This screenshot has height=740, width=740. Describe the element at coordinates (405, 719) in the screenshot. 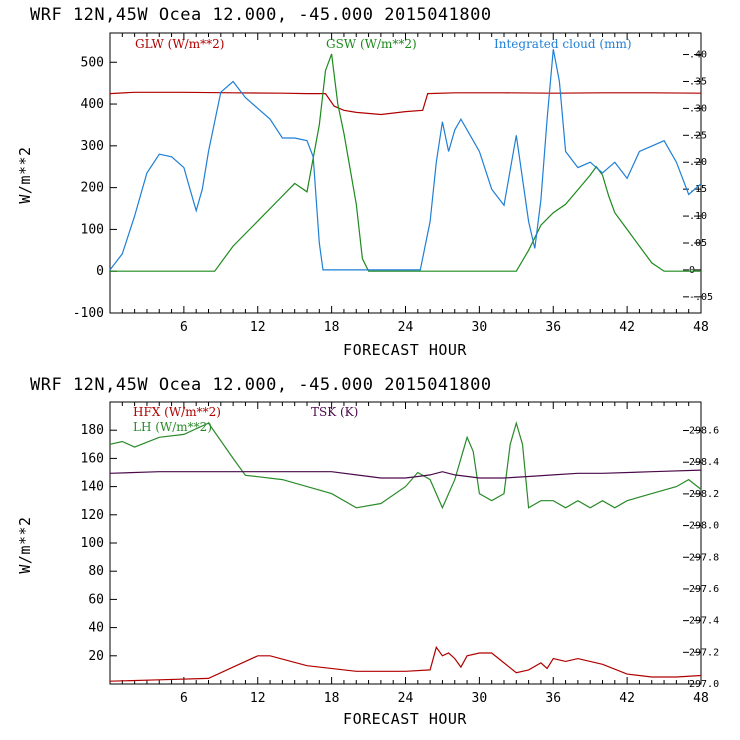

I see `panel-bottom-xlabel: FORECAST HOUR` at that location.